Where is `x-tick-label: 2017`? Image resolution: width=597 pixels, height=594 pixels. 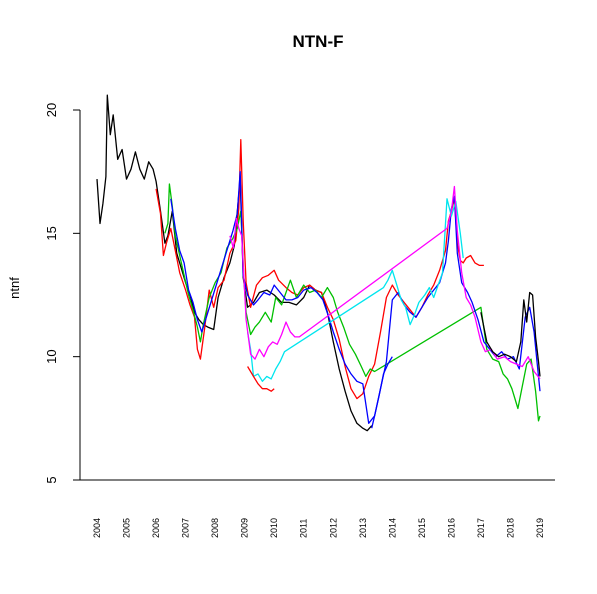 x-tick-label: 2017 is located at coordinates (481, 528).